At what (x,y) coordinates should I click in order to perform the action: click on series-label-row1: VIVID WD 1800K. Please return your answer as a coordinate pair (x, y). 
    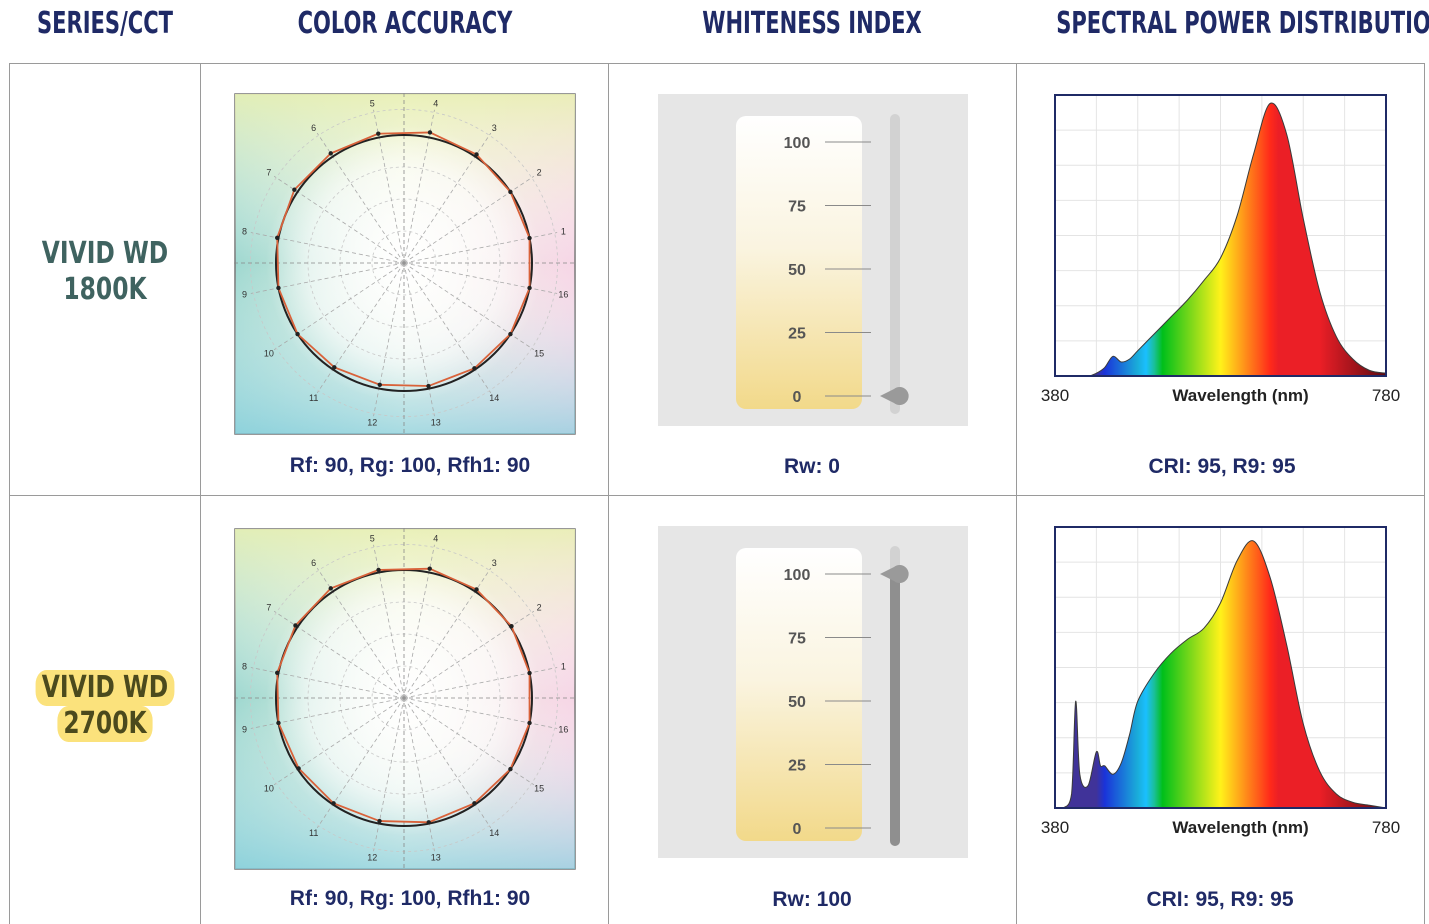
    Looking at the image, I should click on (105, 272).